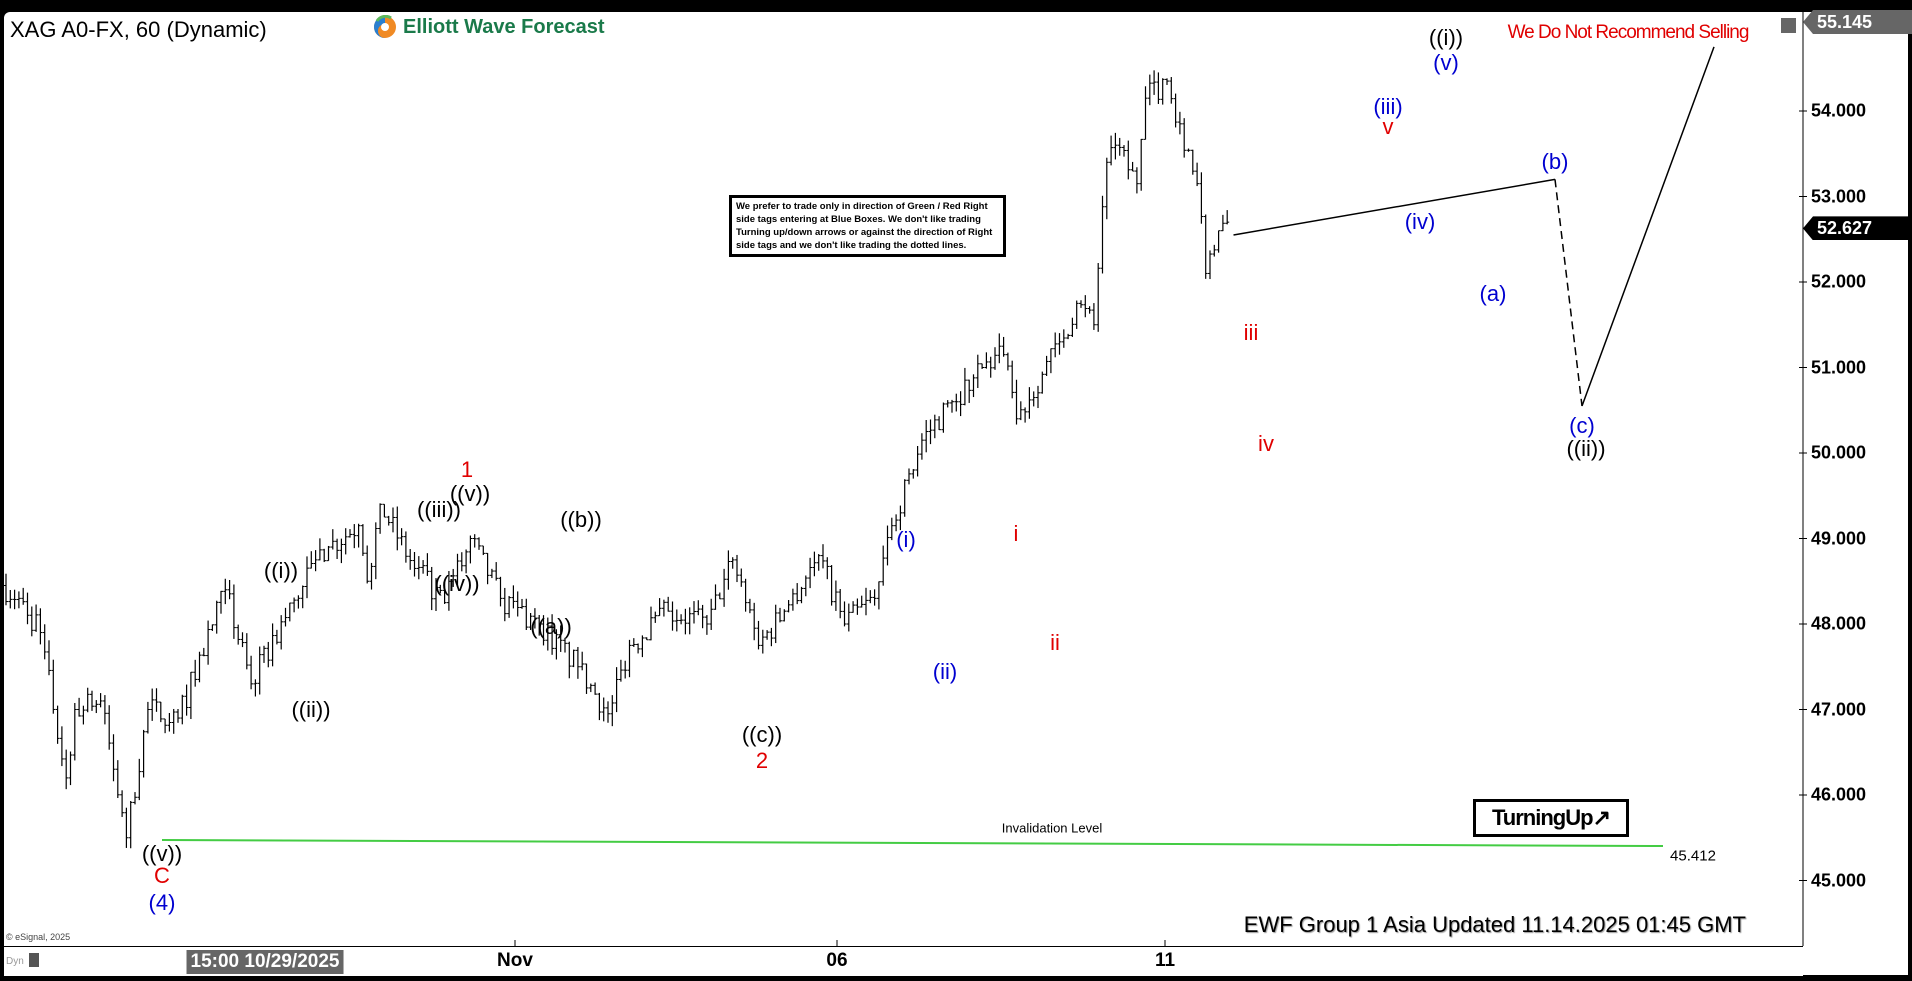  I want to click on invalidation-label: Invalidation Level, so click(1052, 828).